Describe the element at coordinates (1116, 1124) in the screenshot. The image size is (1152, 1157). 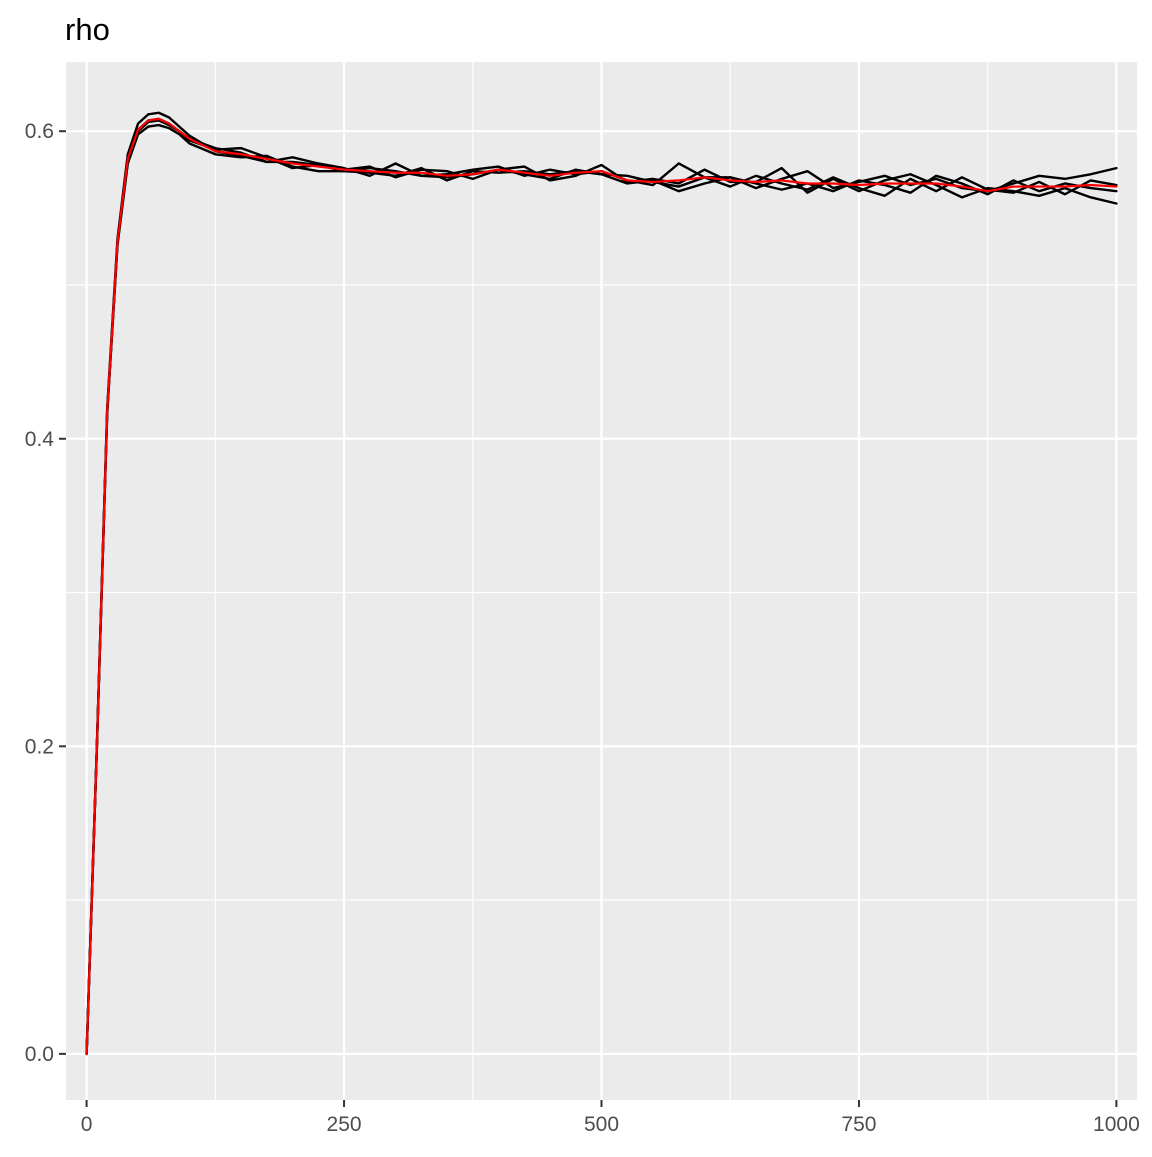
I see `x-tick-label: 1000` at that location.